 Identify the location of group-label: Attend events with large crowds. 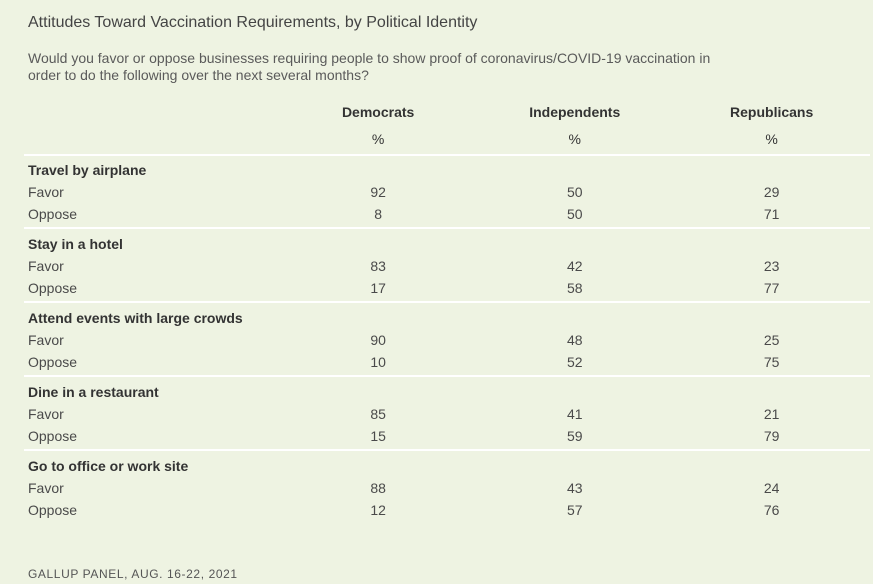
(135, 318).